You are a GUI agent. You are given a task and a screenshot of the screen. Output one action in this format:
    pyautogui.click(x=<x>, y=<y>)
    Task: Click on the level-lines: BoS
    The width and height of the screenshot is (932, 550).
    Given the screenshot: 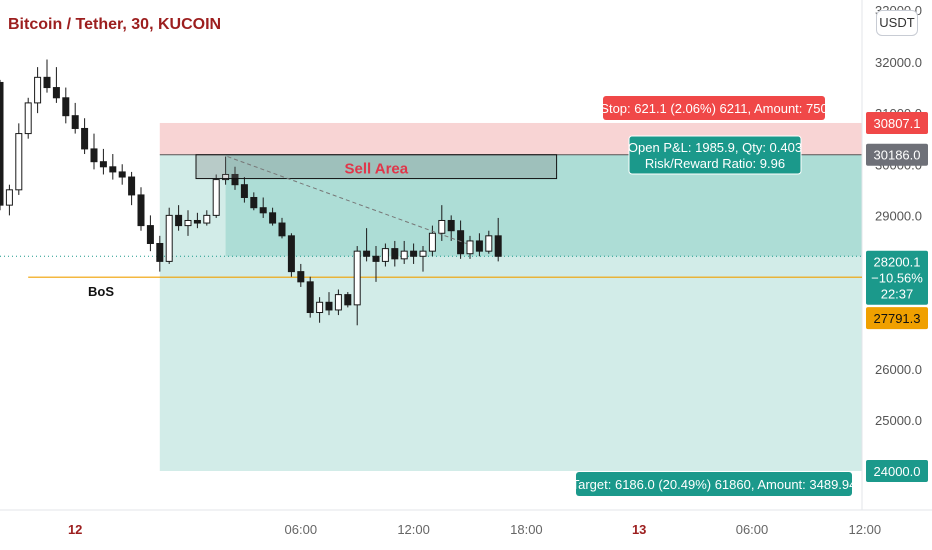 What is the action you would take?
    pyautogui.click(x=431, y=277)
    